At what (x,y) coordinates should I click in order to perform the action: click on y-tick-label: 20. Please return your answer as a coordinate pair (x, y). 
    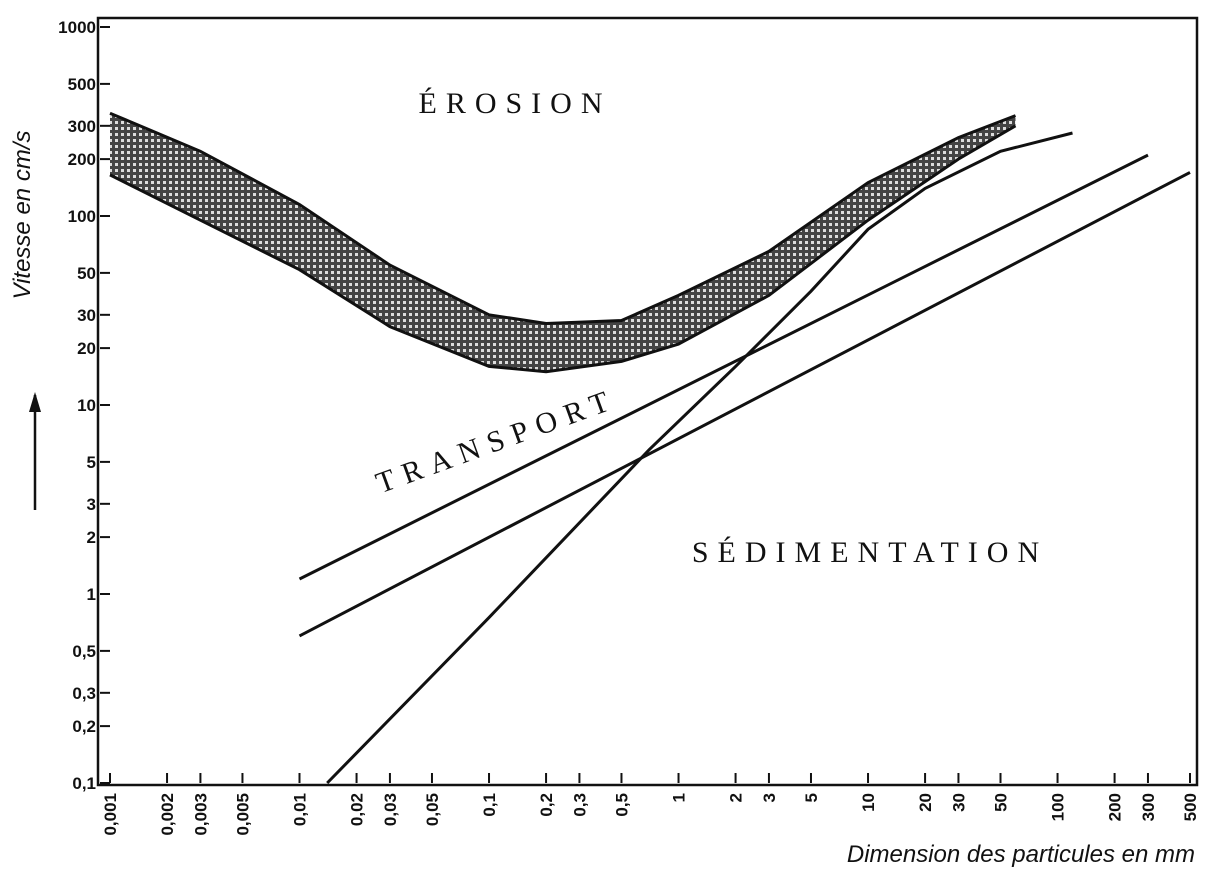
    Looking at the image, I should click on (86, 348).